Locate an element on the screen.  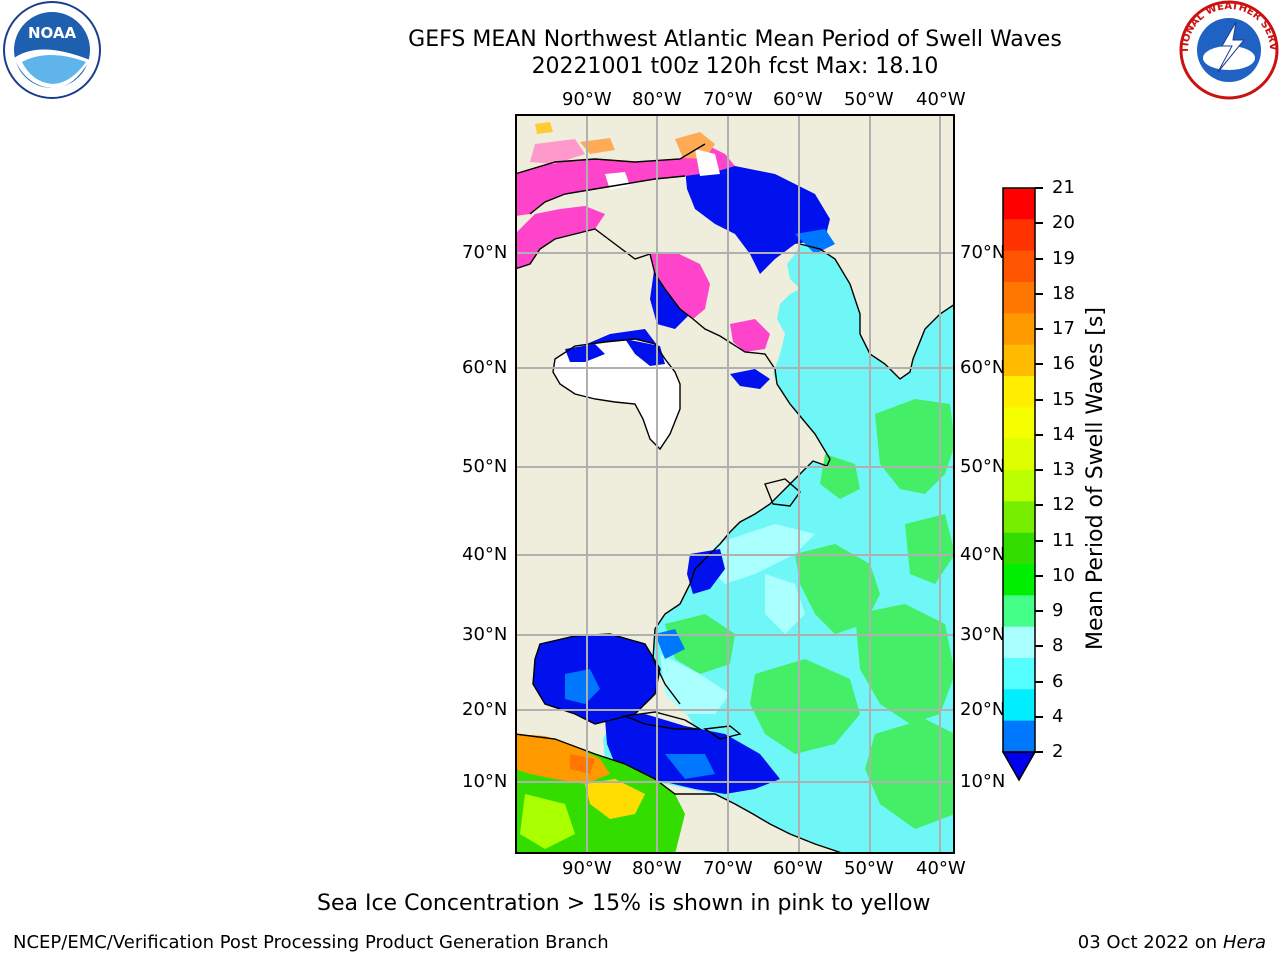
footer-date: 03 Oct 2022 on is located at coordinates (1150, 942).